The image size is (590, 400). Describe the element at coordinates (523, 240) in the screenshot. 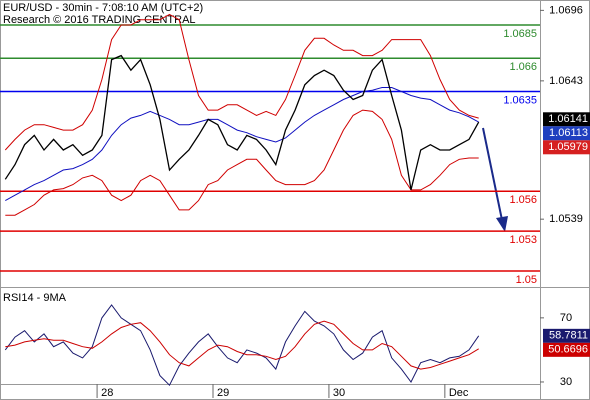

I see `level-label: 1.053` at that location.